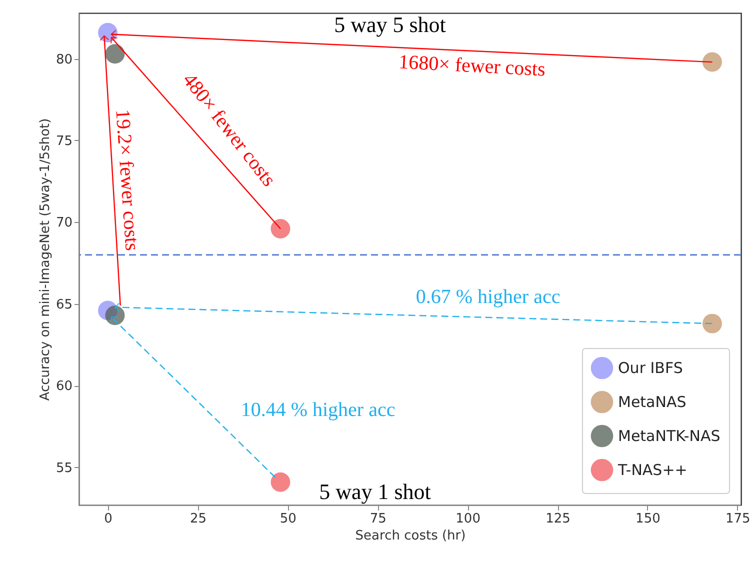 The image size is (751, 561). What do you see at coordinates (378, 519) in the screenshot?
I see `x-tick-label: 75` at bounding box center [378, 519].